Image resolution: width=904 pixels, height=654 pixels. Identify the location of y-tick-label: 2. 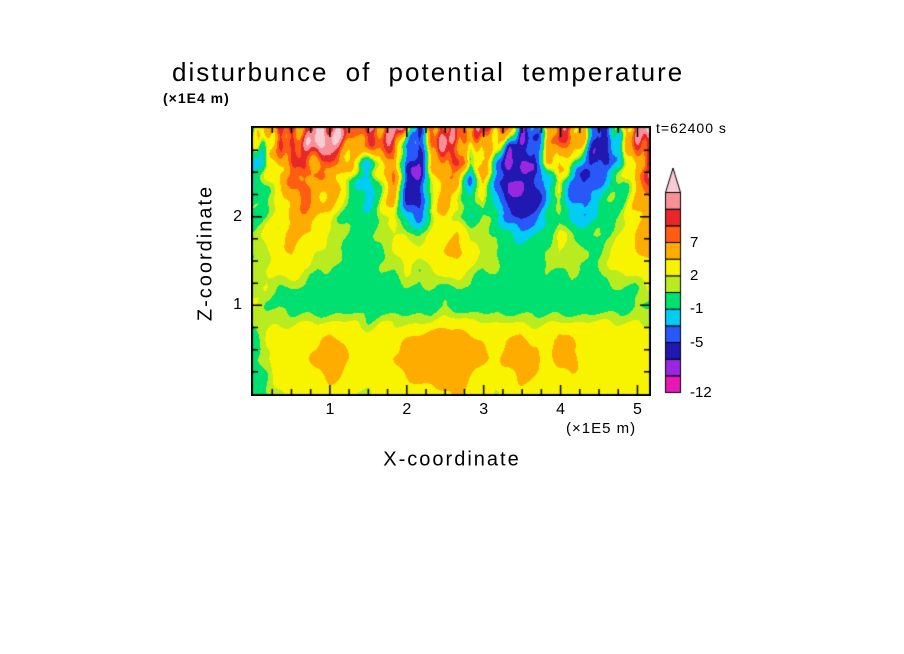
(237, 216).